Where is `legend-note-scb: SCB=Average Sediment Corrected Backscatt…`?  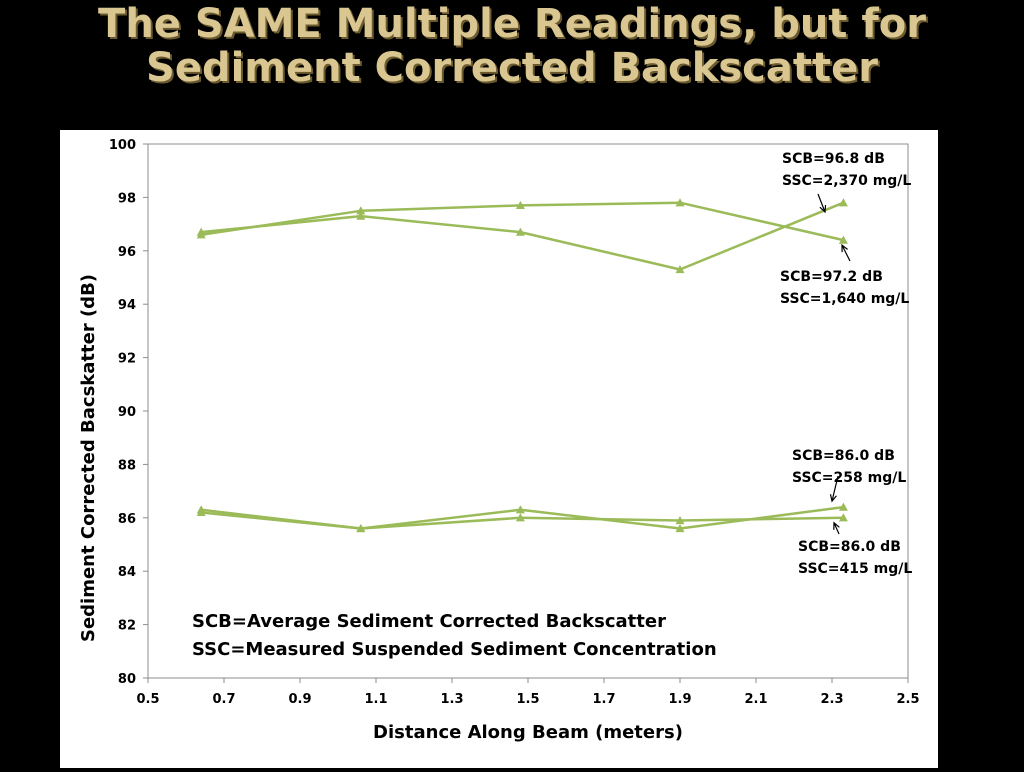
legend-note-scb: SCB=Average Sediment Corrected Backscatt… is located at coordinates (429, 621).